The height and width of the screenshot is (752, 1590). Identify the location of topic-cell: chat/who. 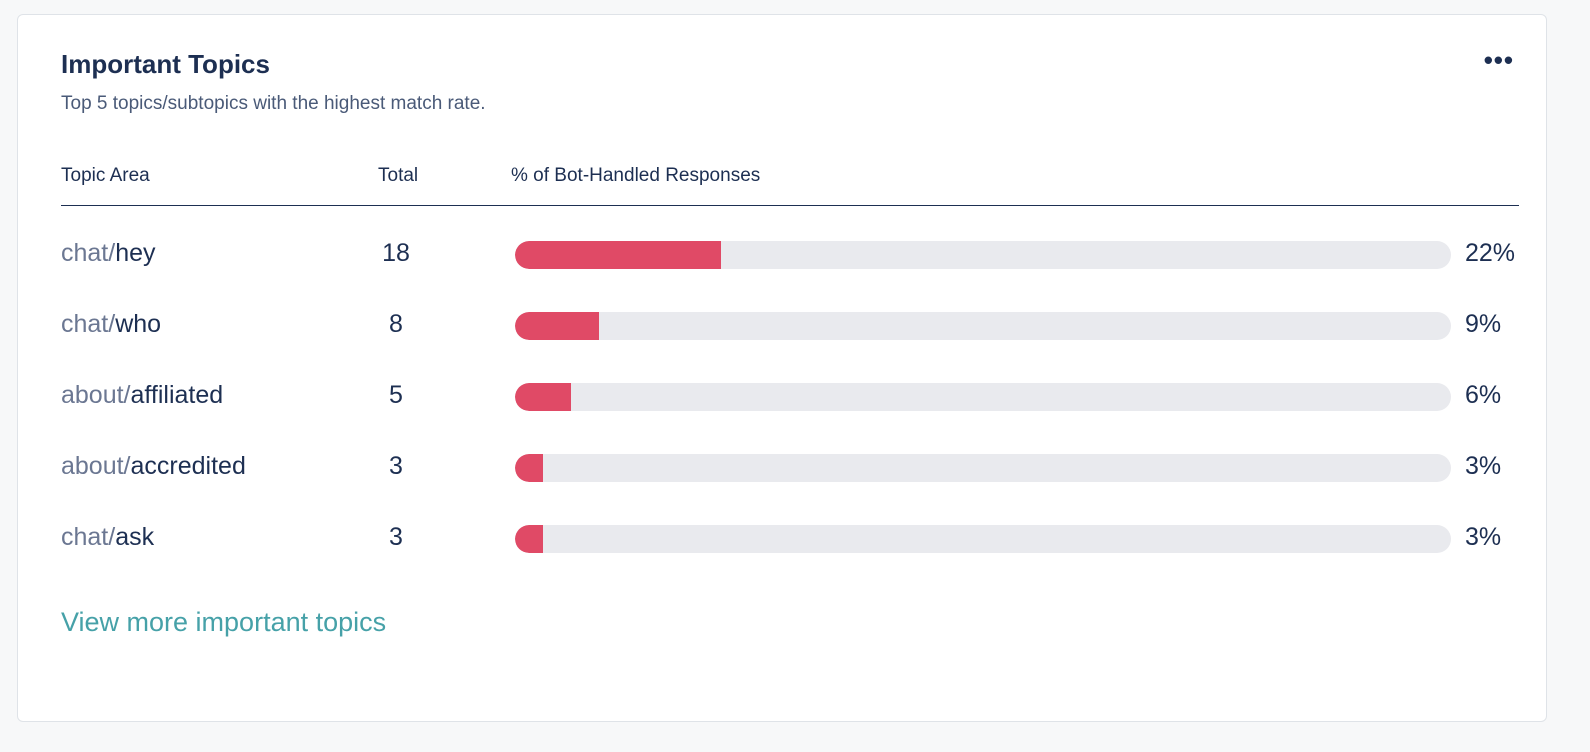
(111, 324).